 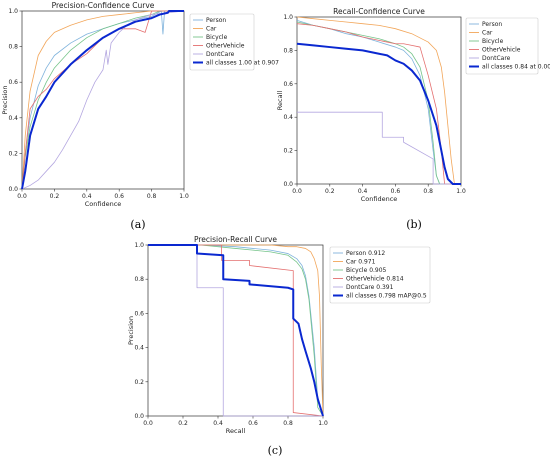 What do you see at coordinates (379, 11) in the screenshot?
I see `chart-title: Recall-Confidence Curve` at bounding box center [379, 11].